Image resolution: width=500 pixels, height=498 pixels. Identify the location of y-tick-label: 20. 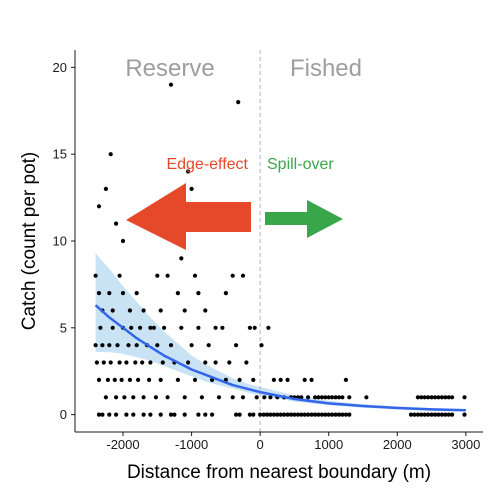
(60, 67).